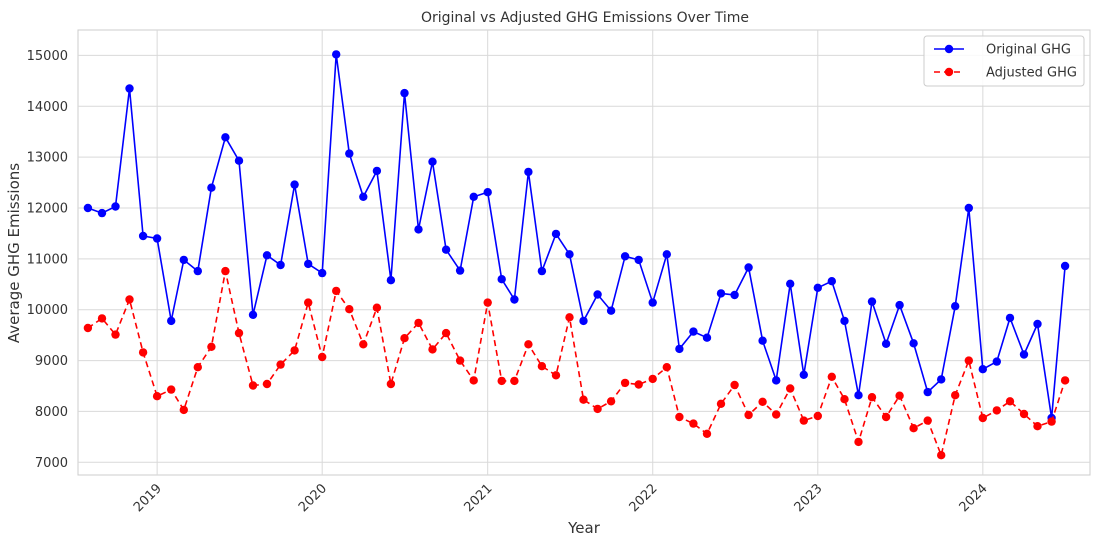 The image size is (1103, 540). Describe the element at coordinates (47, 56) in the screenshot. I see `y-tick-label: 15000` at that location.